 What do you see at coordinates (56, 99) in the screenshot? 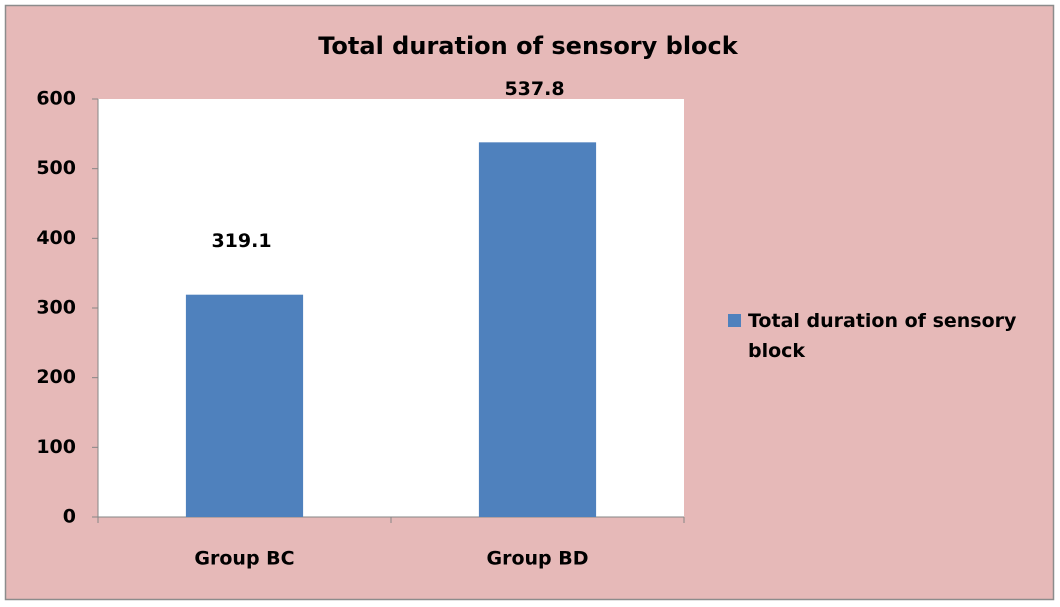
I see `y-tick-label: 600` at bounding box center [56, 99].